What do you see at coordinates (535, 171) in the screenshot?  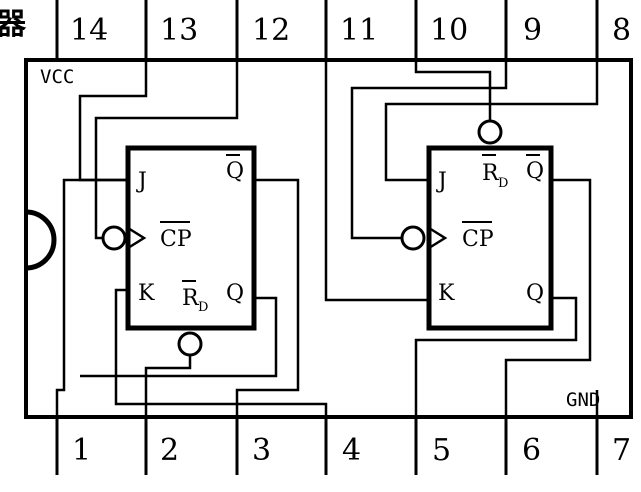 I see `ff-right-qbar-label: Q` at bounding box center [535, 171].